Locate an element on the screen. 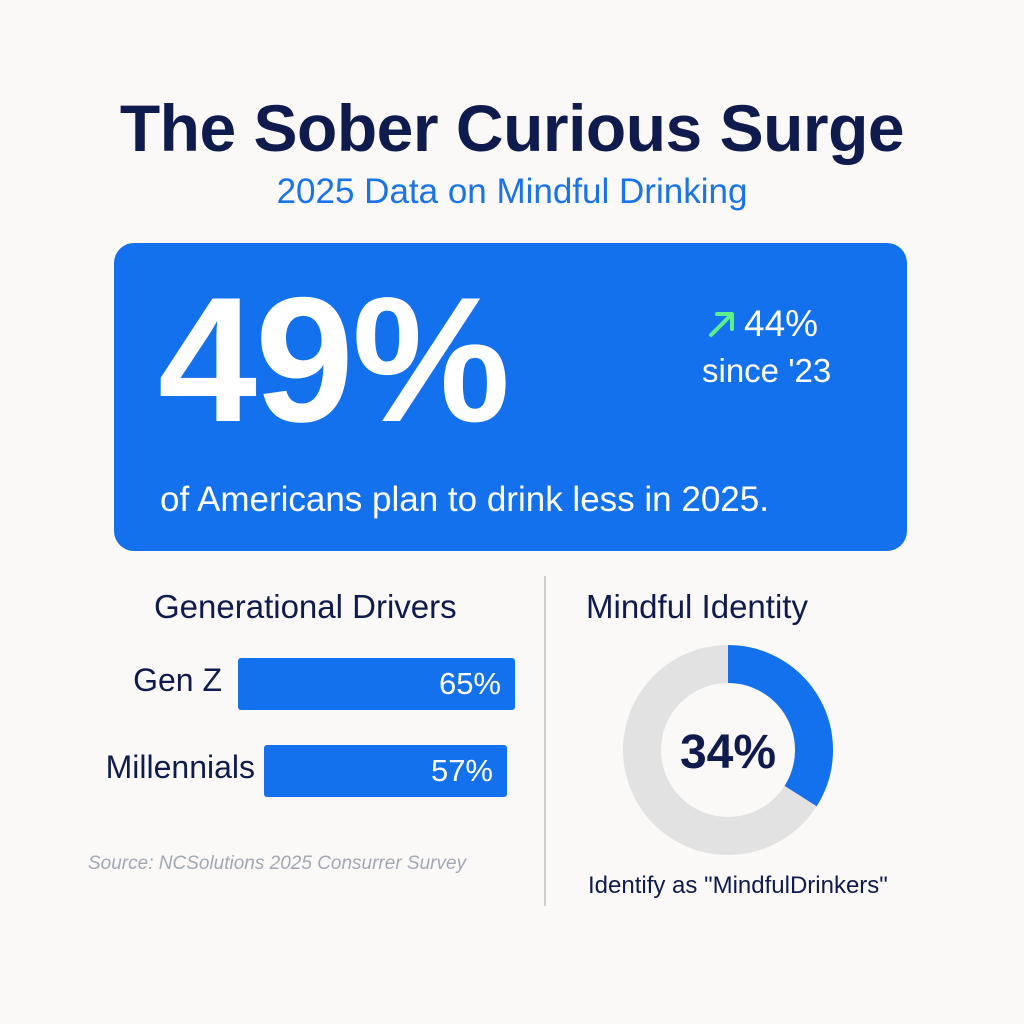 The image size is (1024, 1024). hero-stat-value: 49% is located at coordinates (334, 359).